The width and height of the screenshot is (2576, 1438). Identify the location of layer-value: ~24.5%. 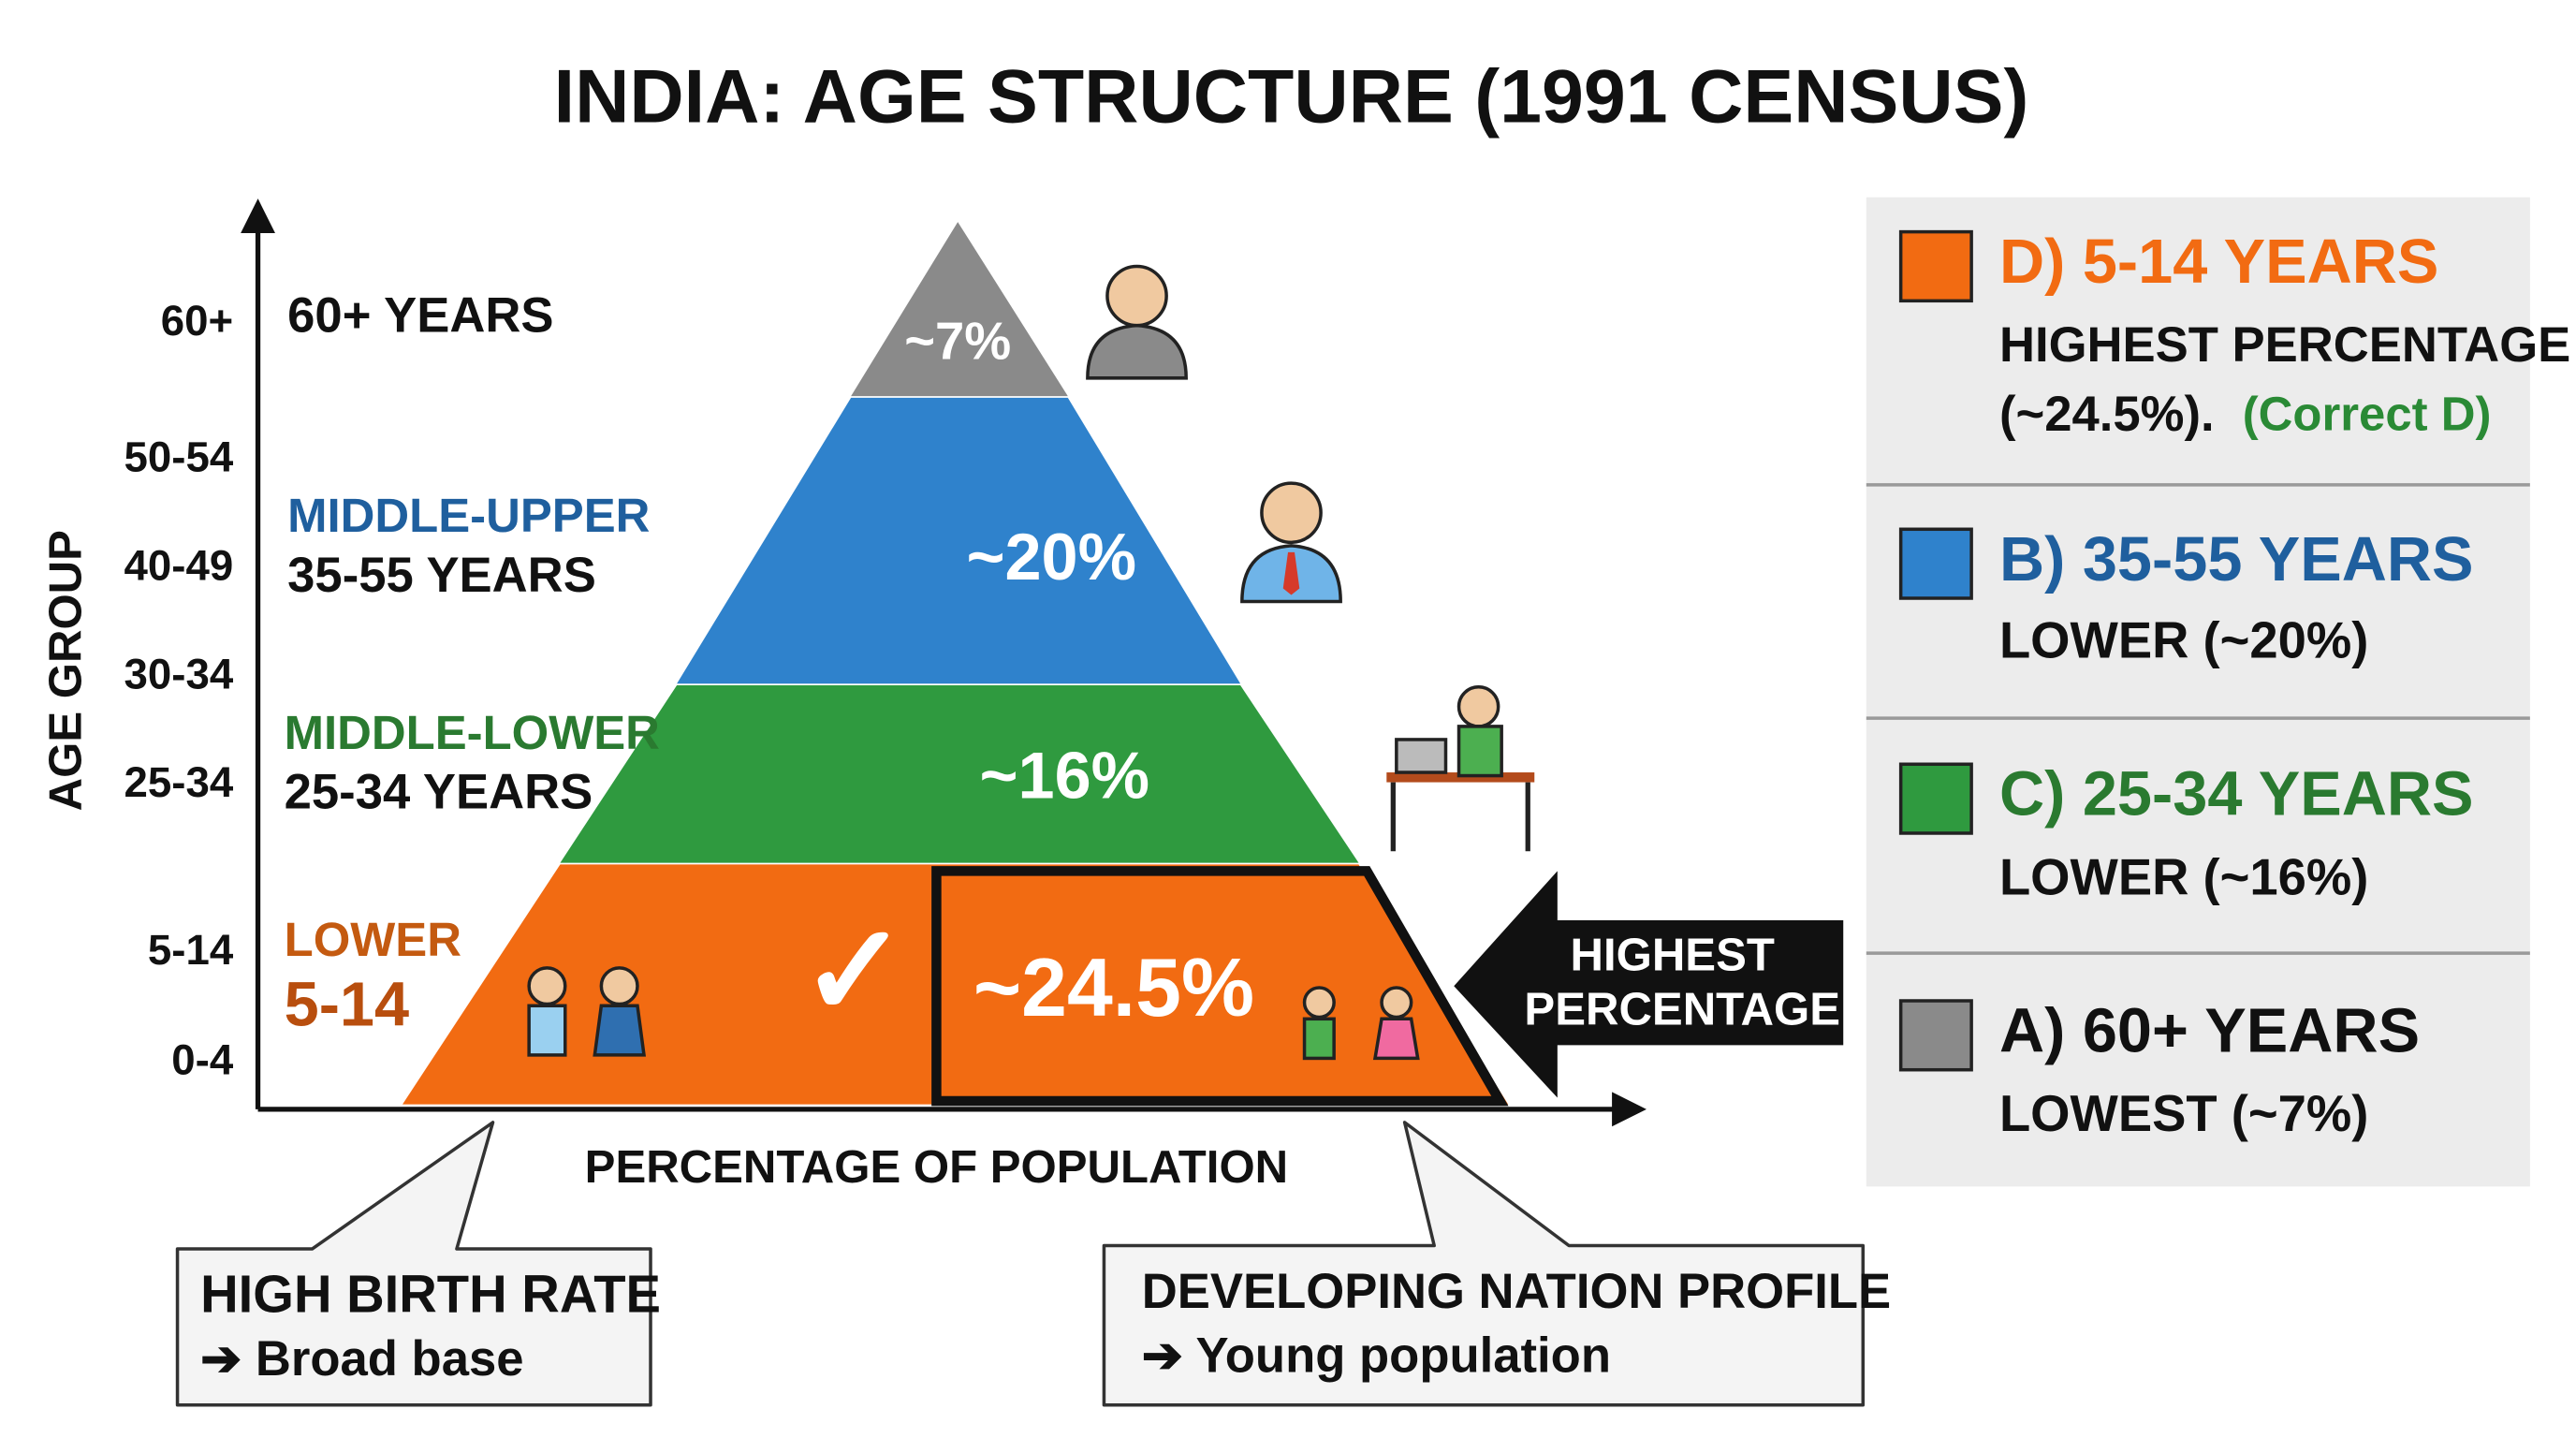
(1113, 988).